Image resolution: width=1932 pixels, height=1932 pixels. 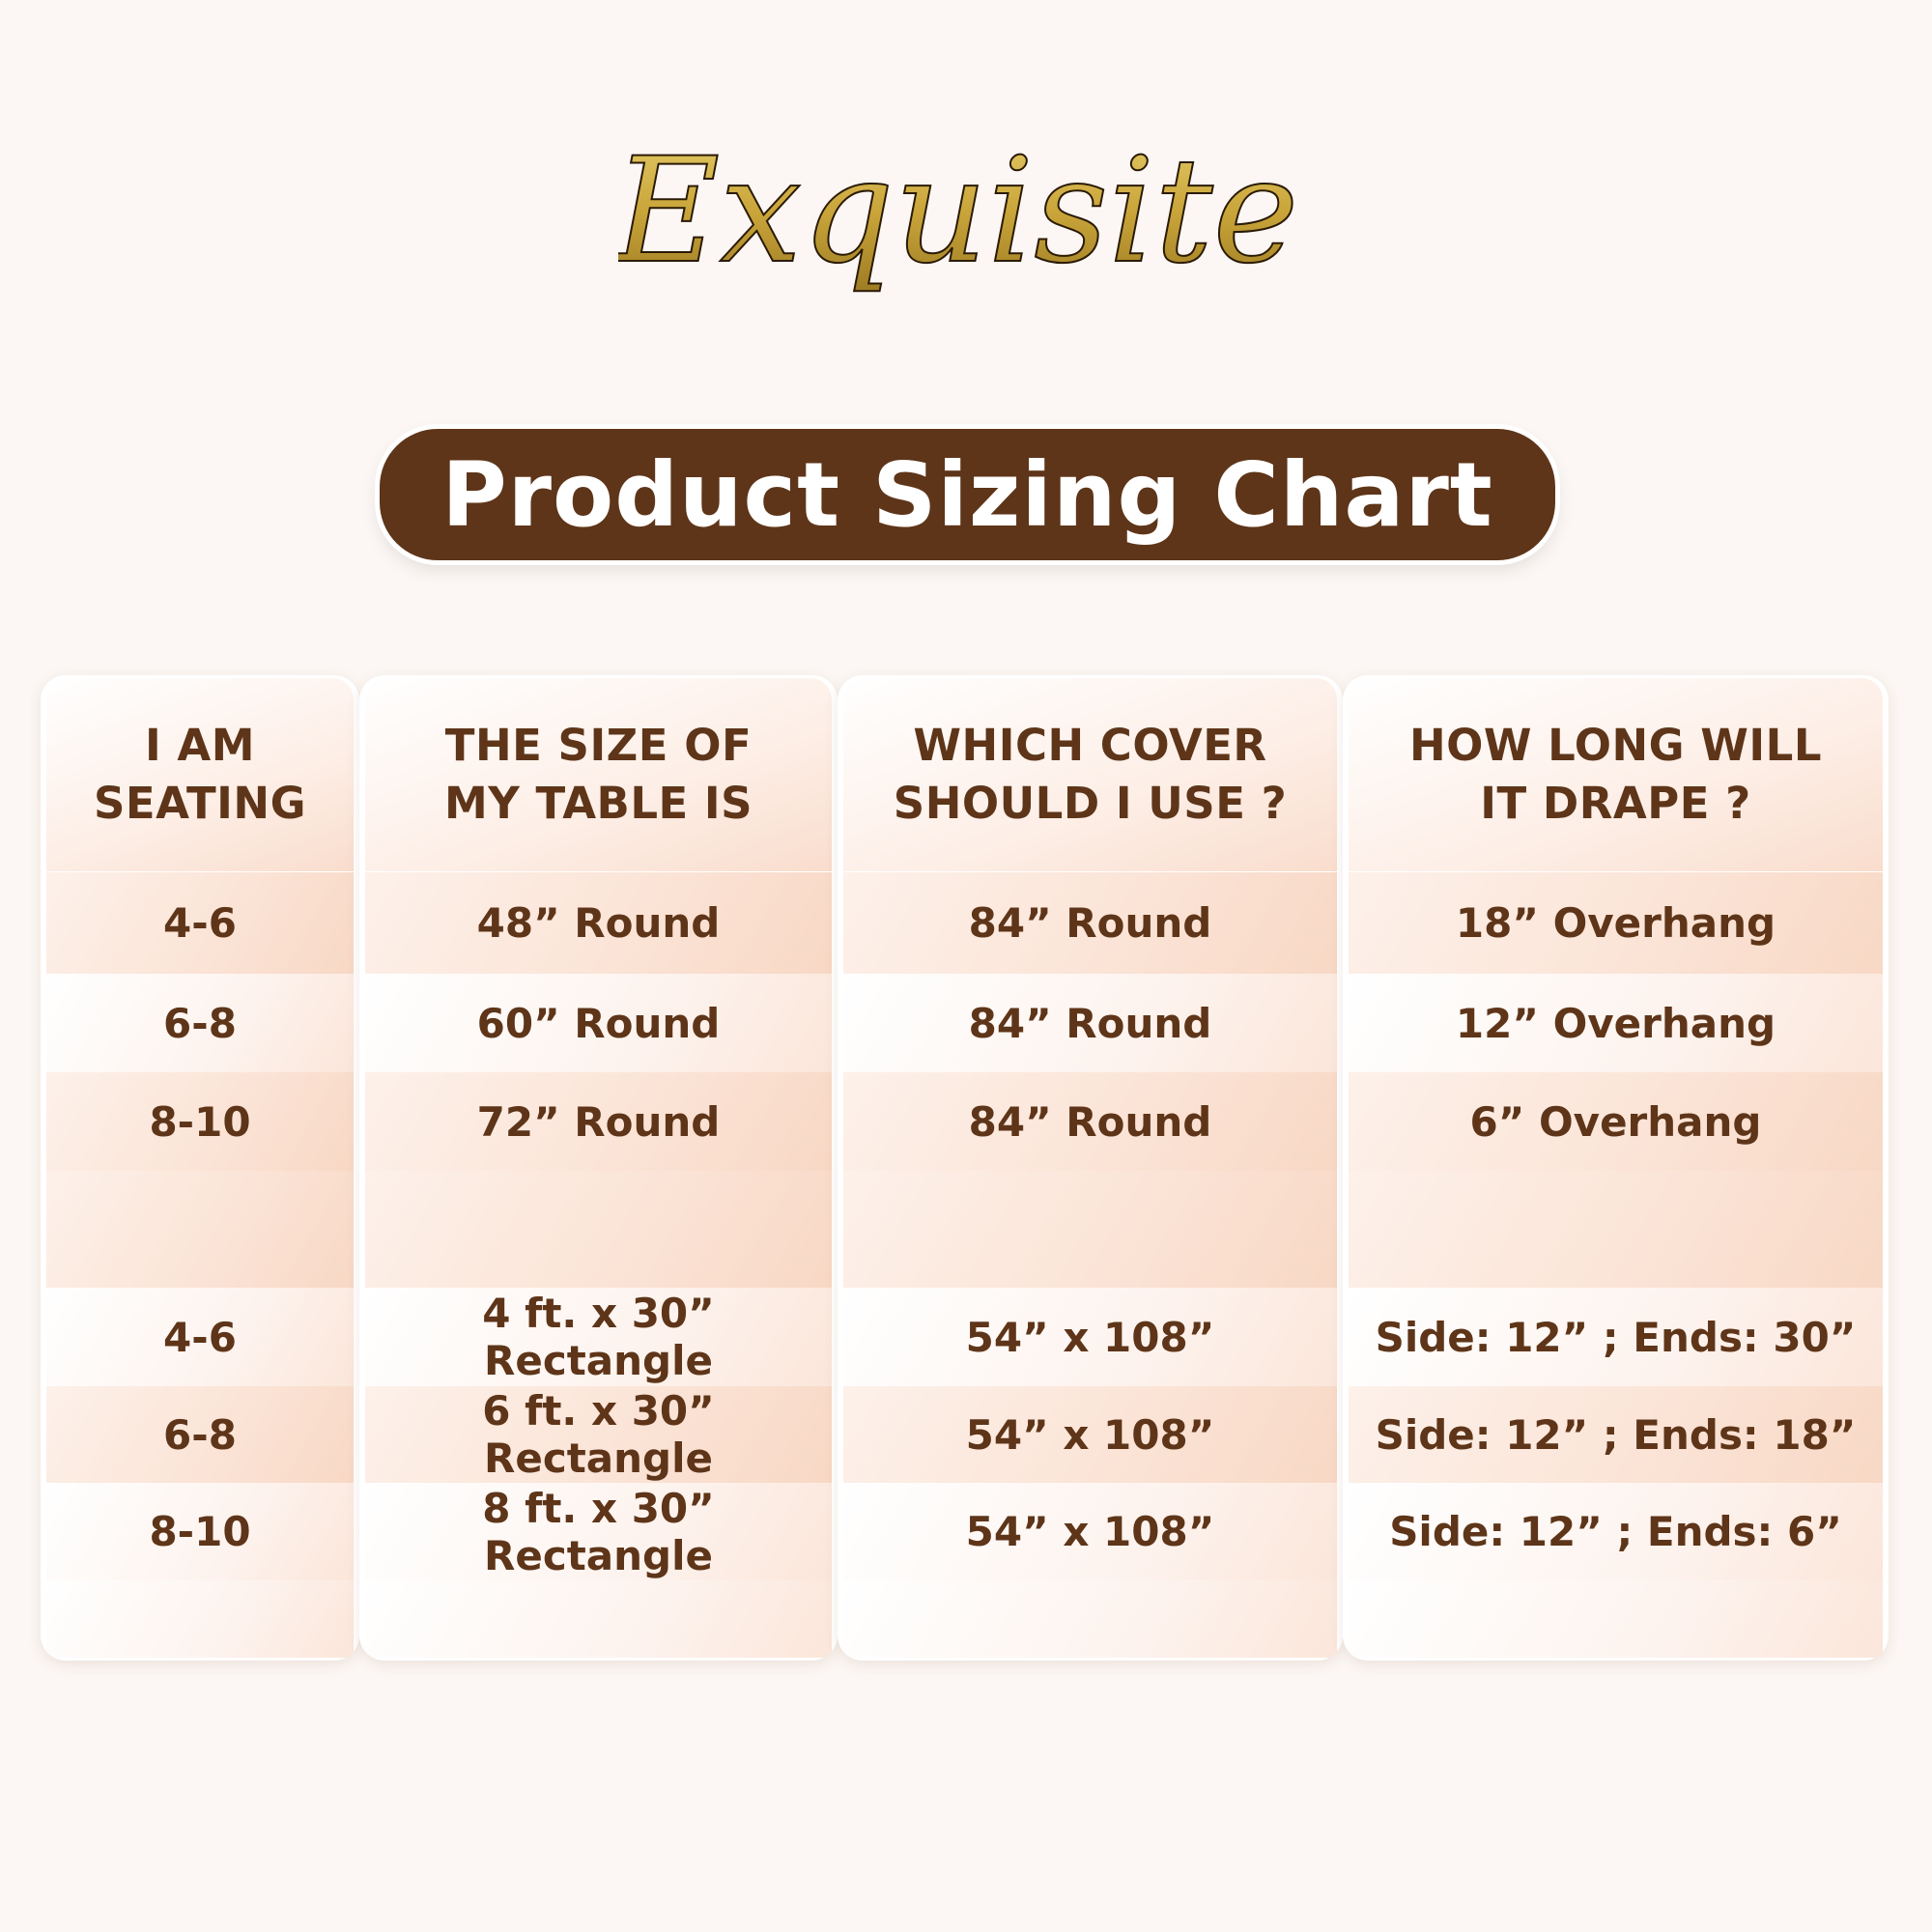 What do you see at coordinates (1090, 803) in the screenshot?
I see `header-line: SHOULD I USE ?` at bounding box center [1090, 803].